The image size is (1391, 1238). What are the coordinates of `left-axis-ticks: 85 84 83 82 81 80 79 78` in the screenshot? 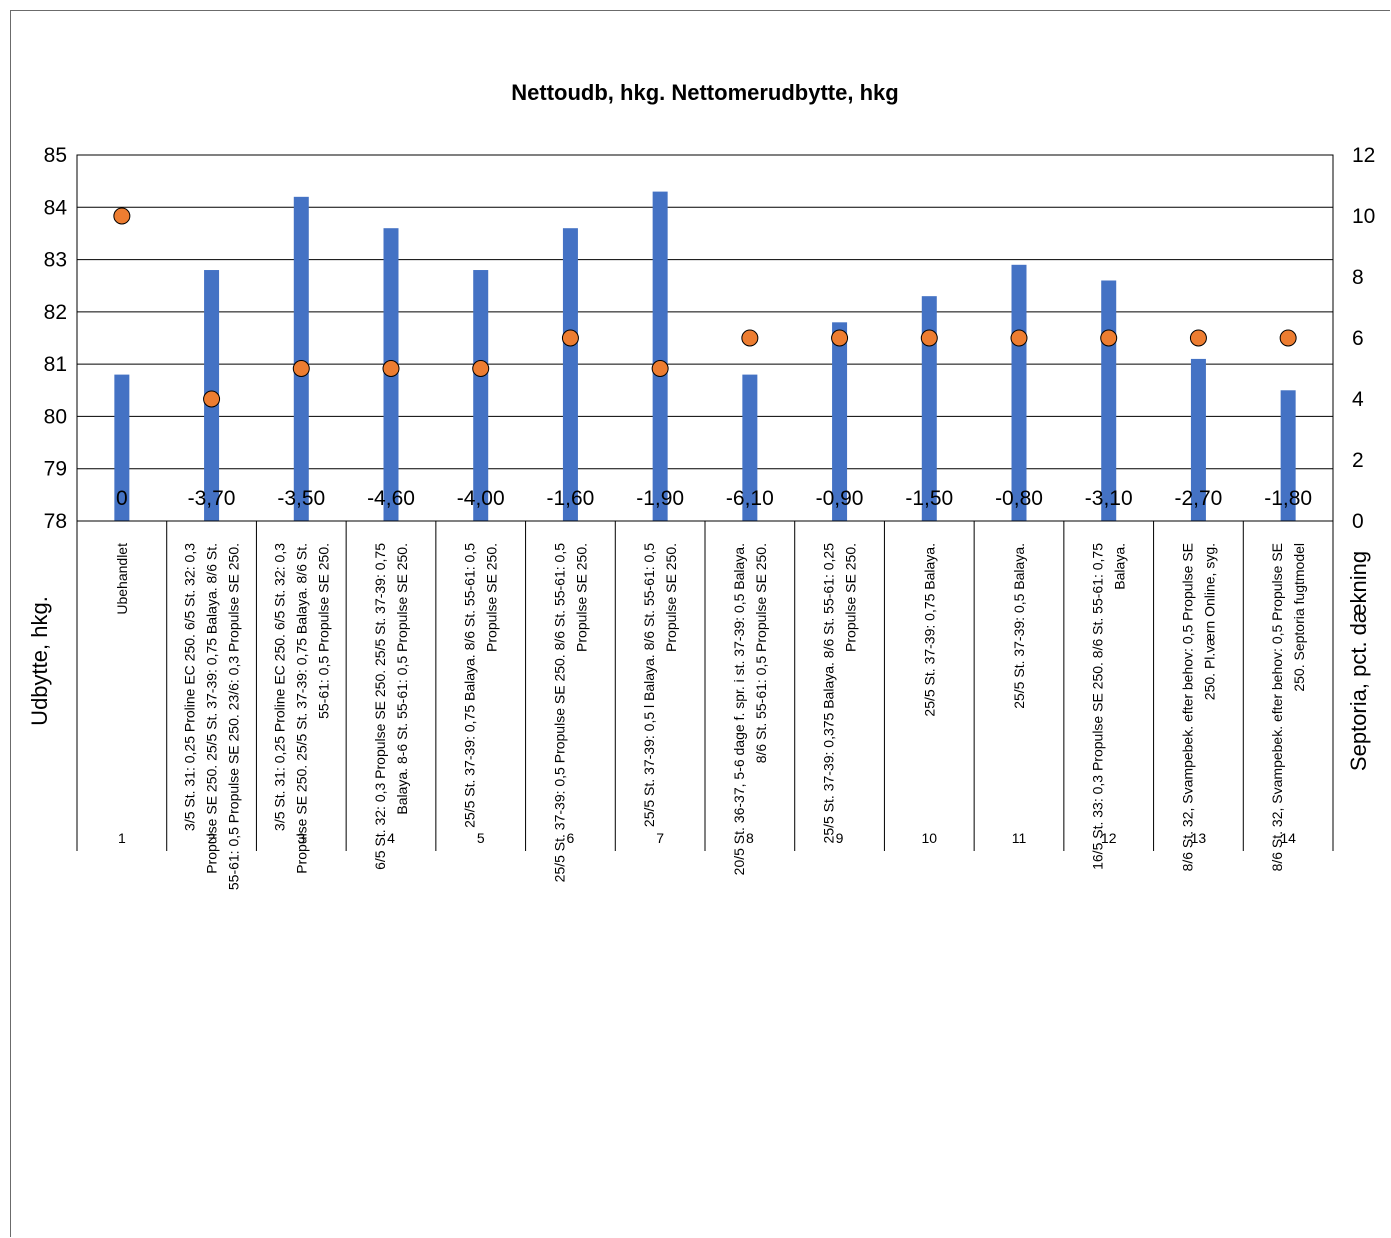 It's located at (56, 338).